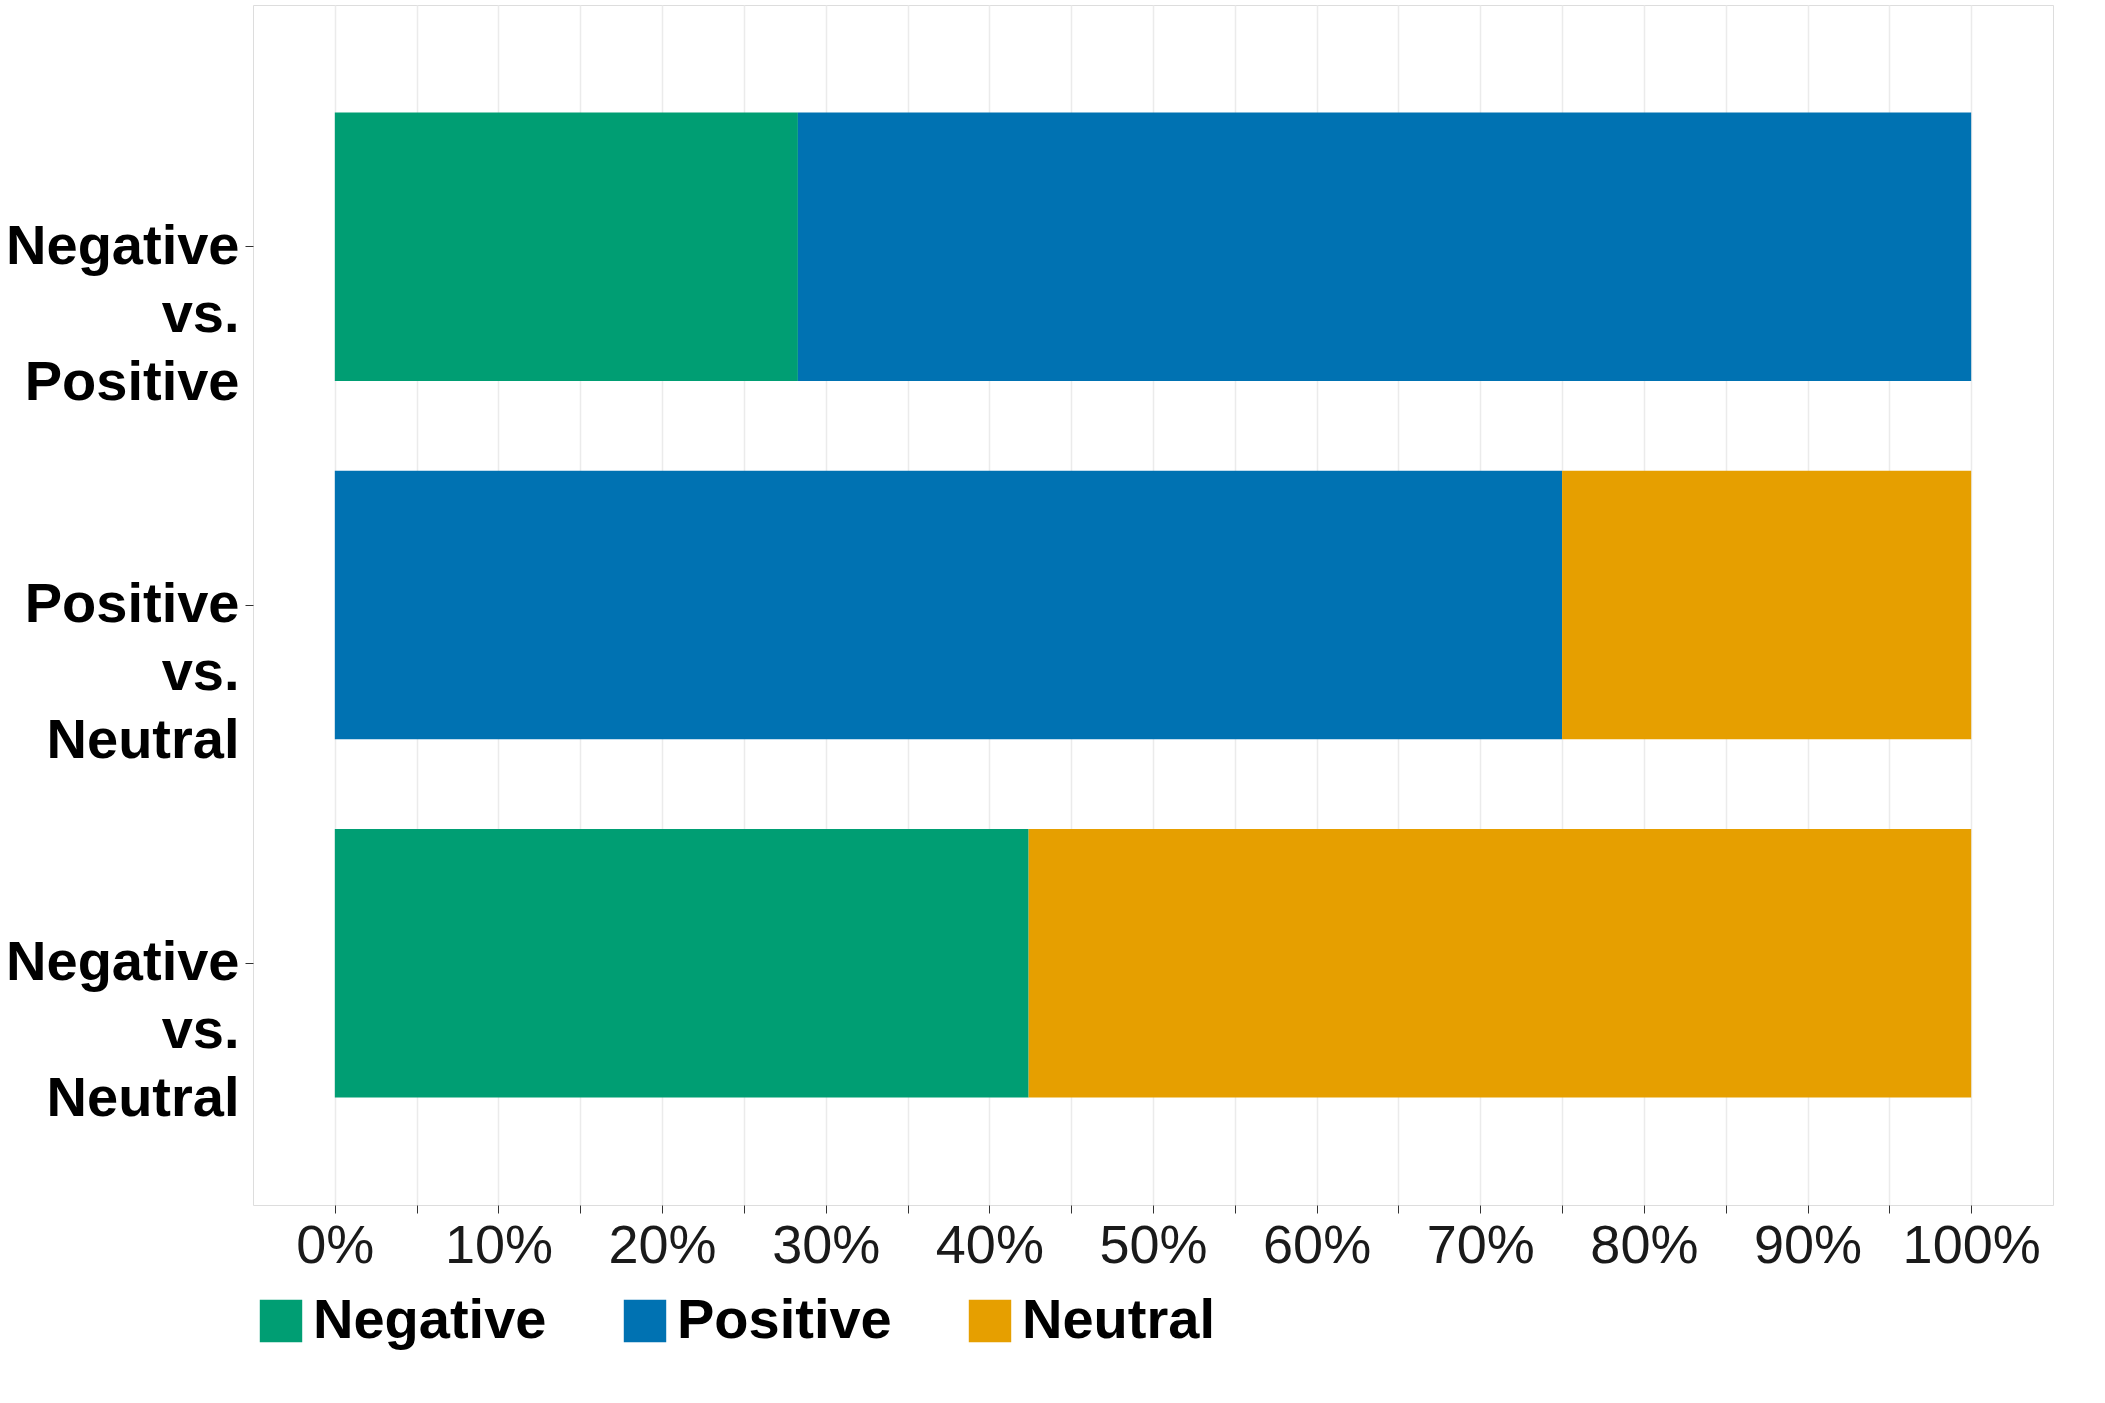  Describe the element at coordinates (132, 670) in the screenshot. I see `y-tick-label: Positive vs. Neutral` at that location.